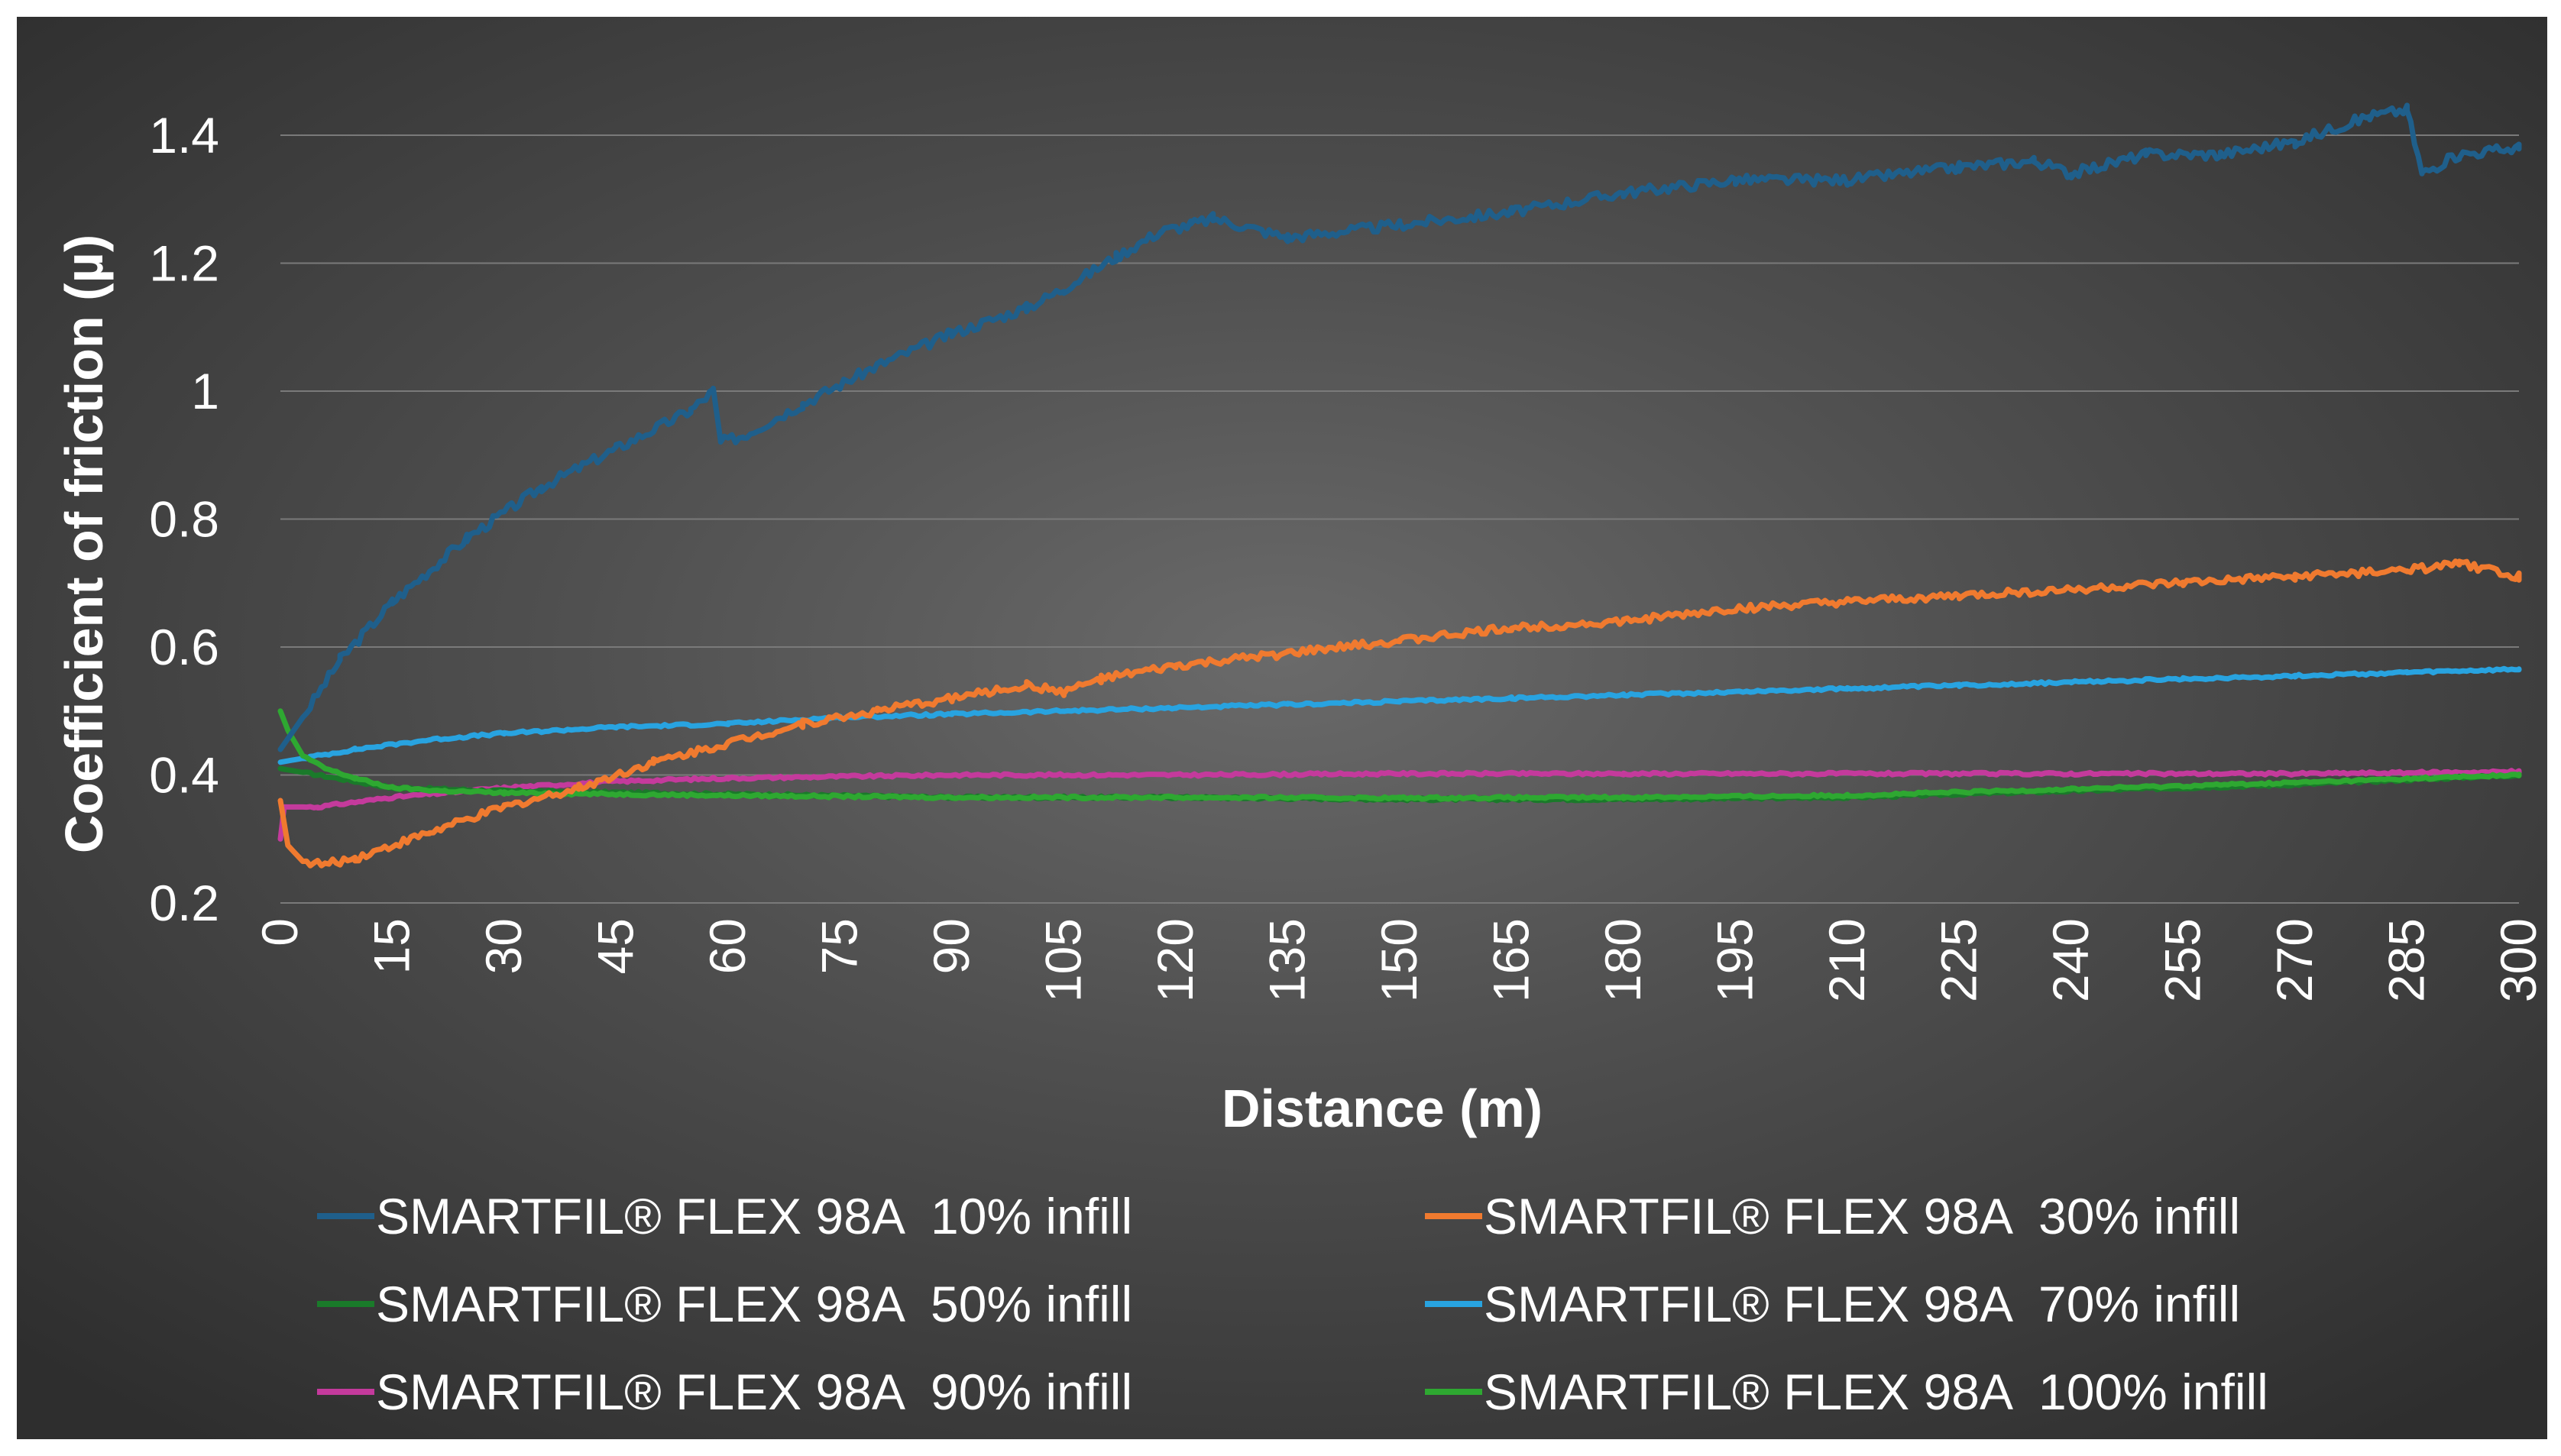 This screenshot has width=2561, height=1456. What do you see at coordinates (2070, 960) in the screenshot?
I see `x-tick-label: 240` at bounding box center [2070, 960].